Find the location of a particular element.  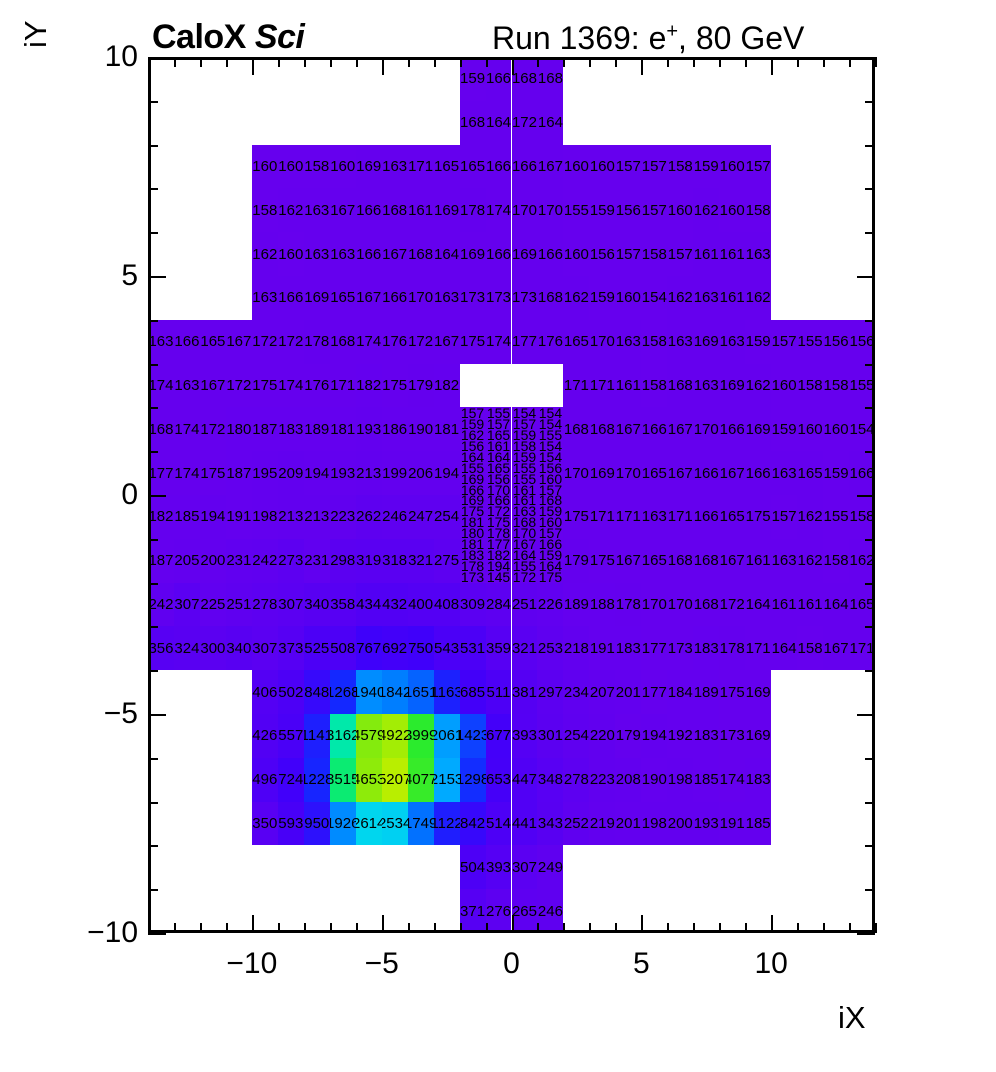

heatmap-cell: 171 is located at coordinates (628, 517).